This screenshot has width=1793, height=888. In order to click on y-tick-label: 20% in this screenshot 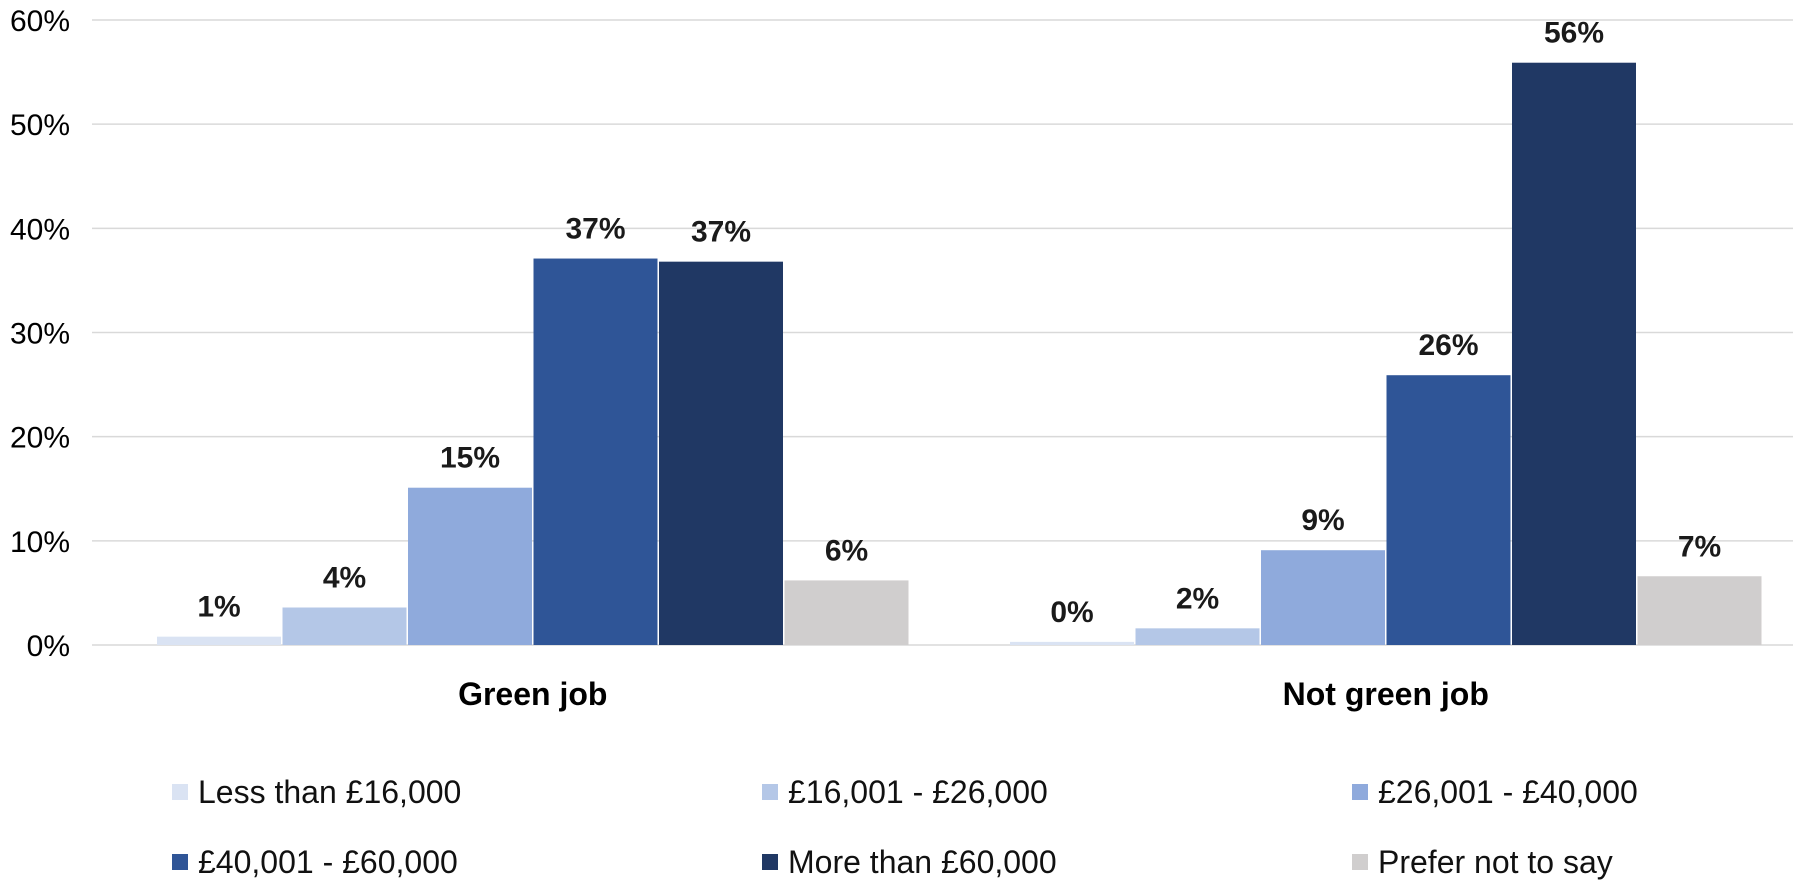, I will do `click(40, 438)`.